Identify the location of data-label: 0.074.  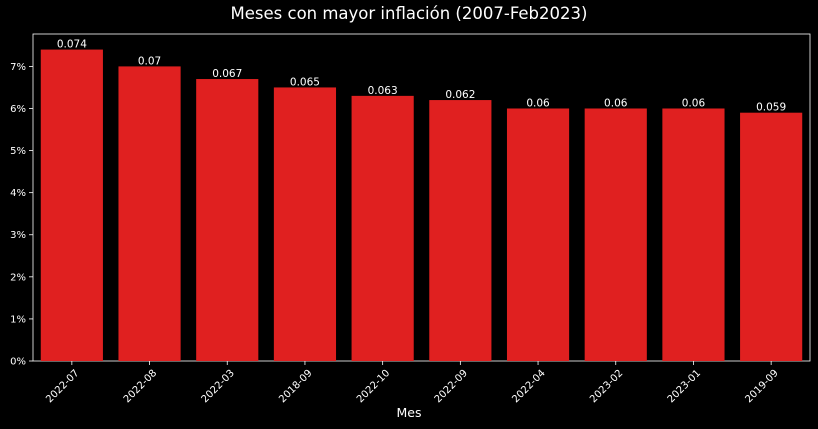
(72, 45).